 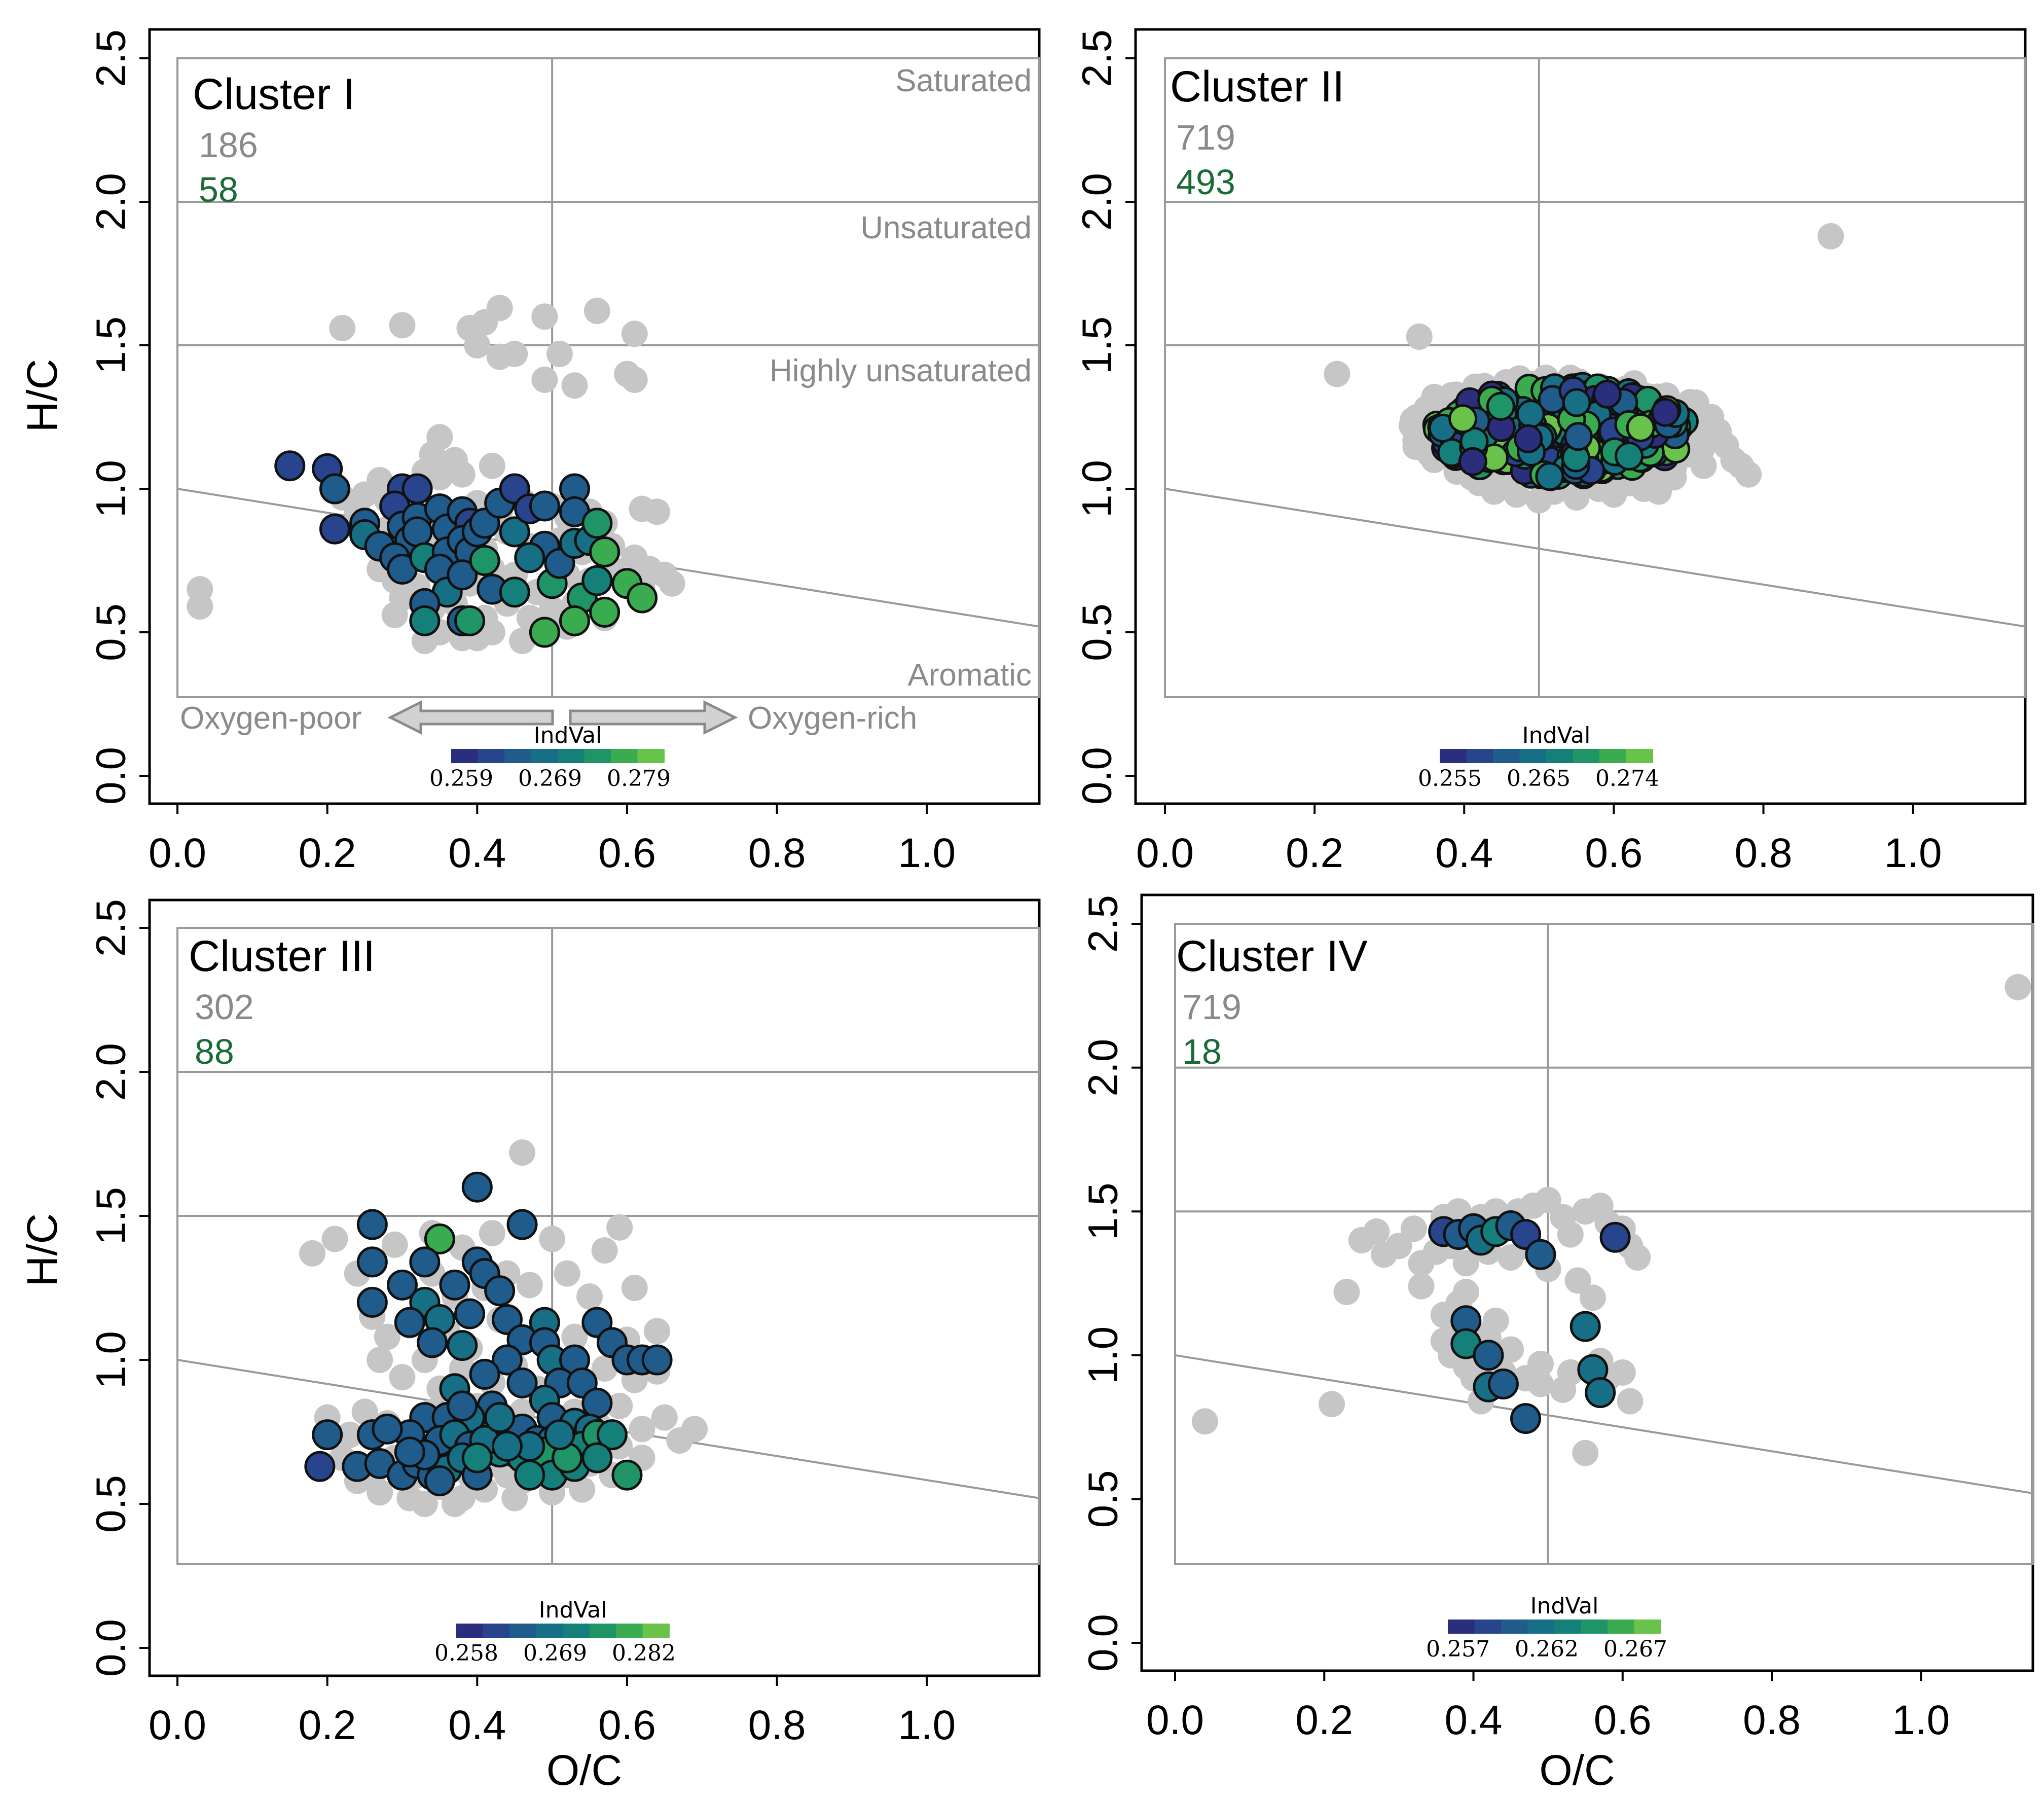 What do you see at coordinates (224, 1007) in the screenshot?
I see `total-count: 302` at bounding box center [224, 1007].